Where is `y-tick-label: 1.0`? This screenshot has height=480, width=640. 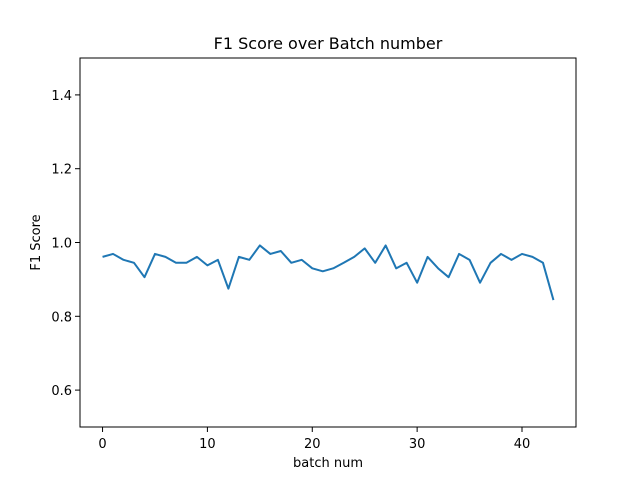
y-tick-label: 1.0 is located at coordinates (61, 244).